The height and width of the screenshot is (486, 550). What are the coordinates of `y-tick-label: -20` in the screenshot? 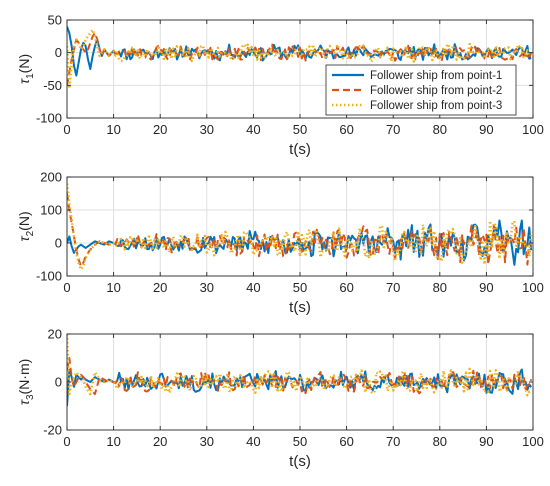 It's located at (52, 430).